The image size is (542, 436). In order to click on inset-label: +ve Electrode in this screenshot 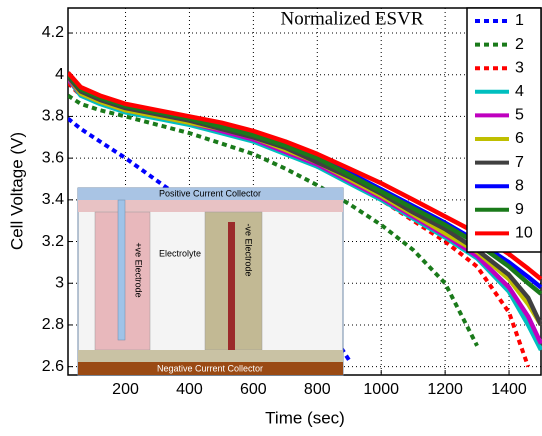, I will do `click(139, 269)`.